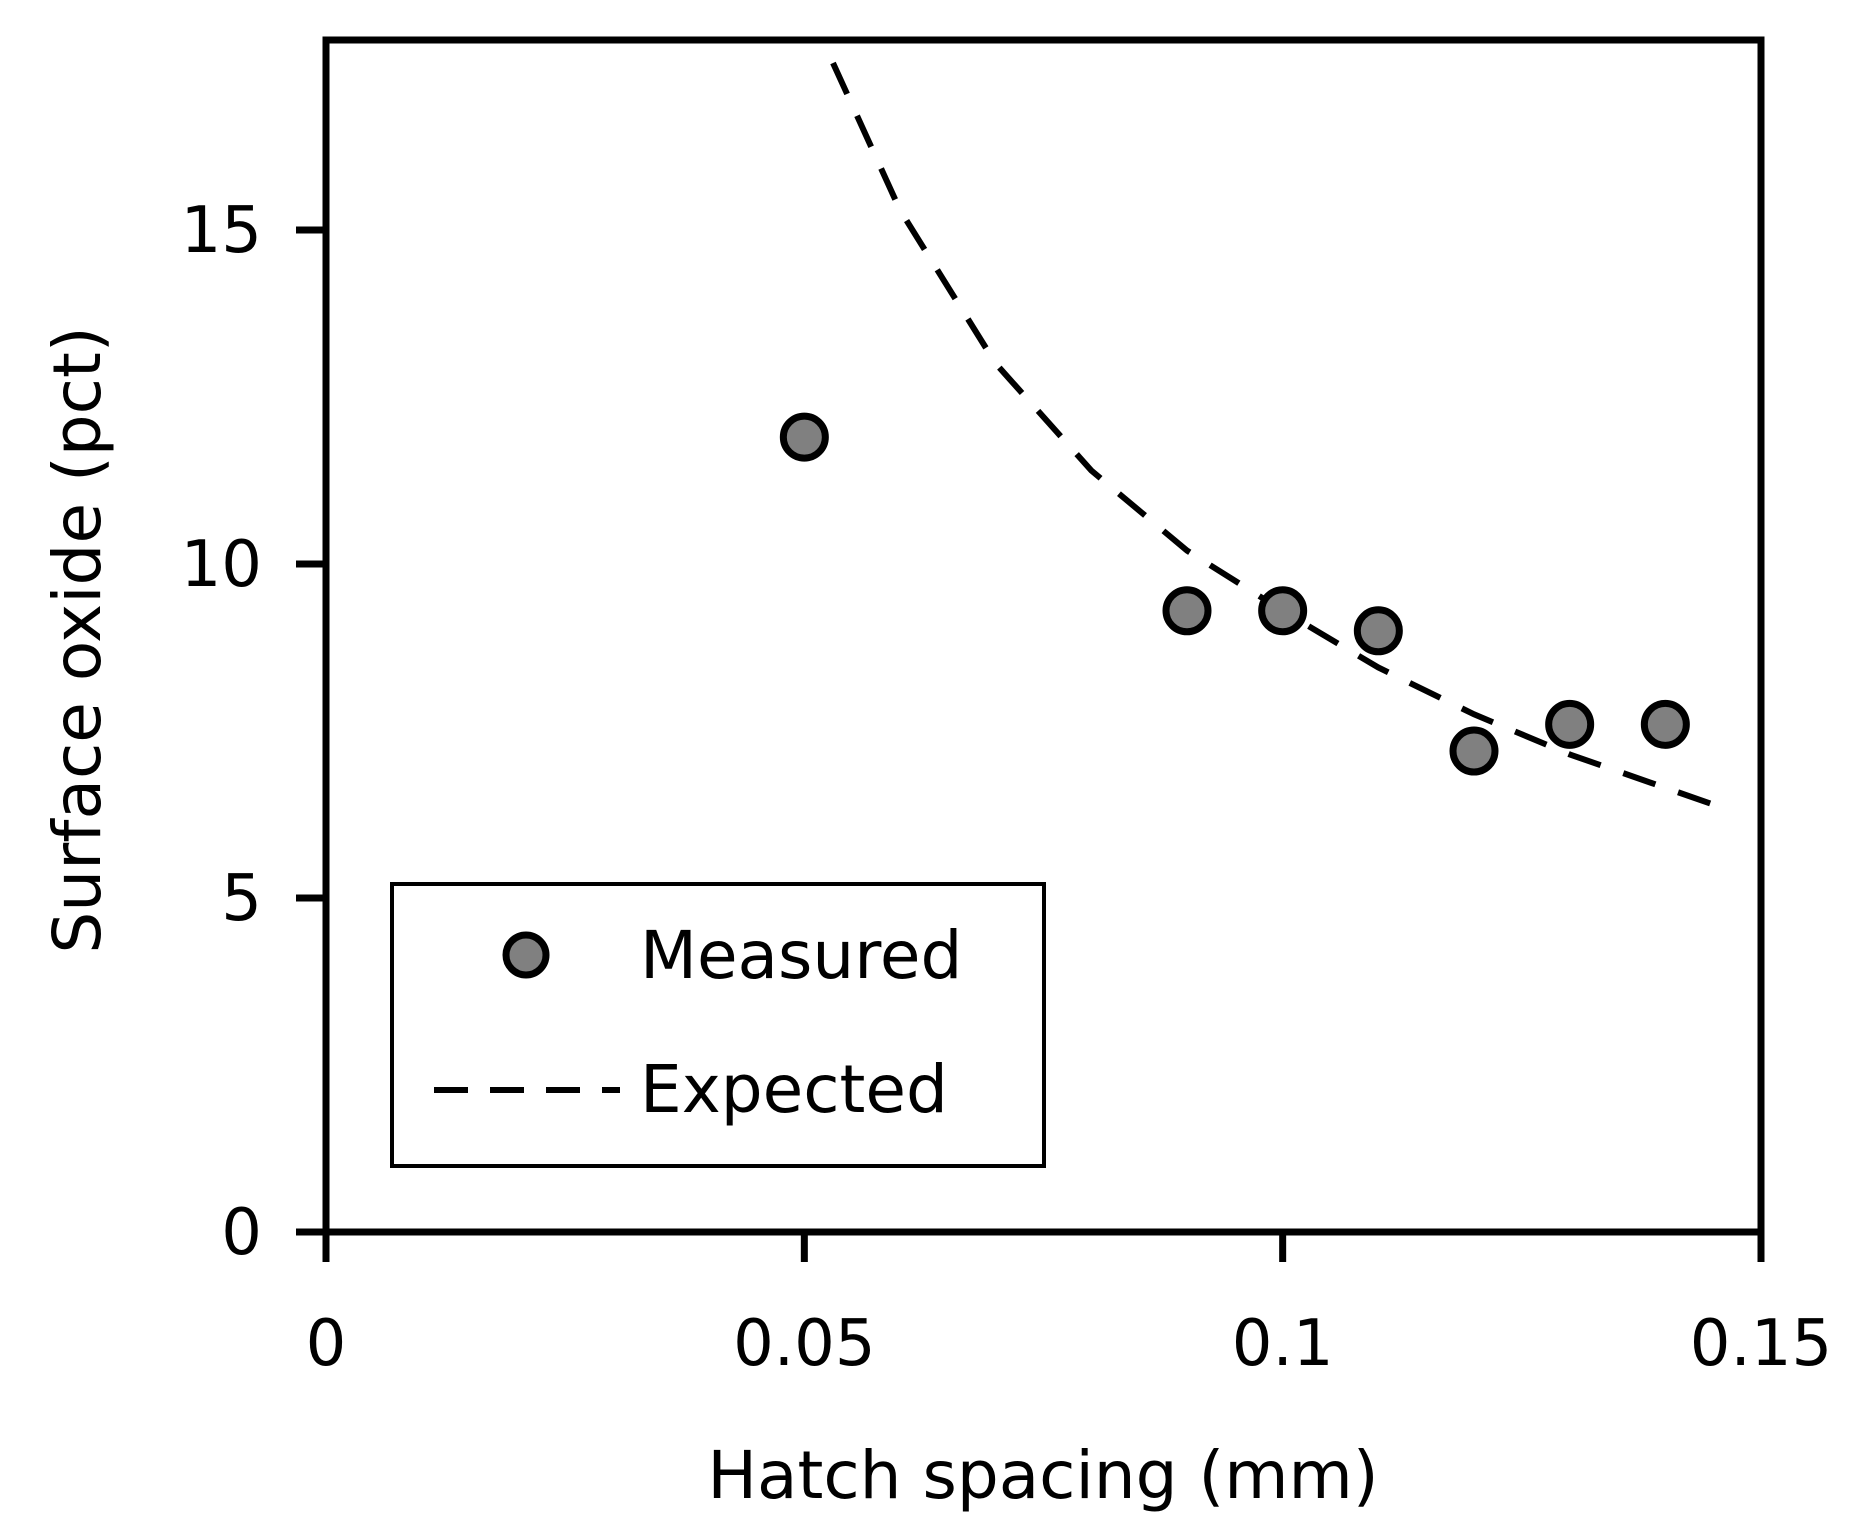 The height and width of the screenshot is (1533, 1853). I want to click on x-tick-label: 0.15, so click(1761, 1344).